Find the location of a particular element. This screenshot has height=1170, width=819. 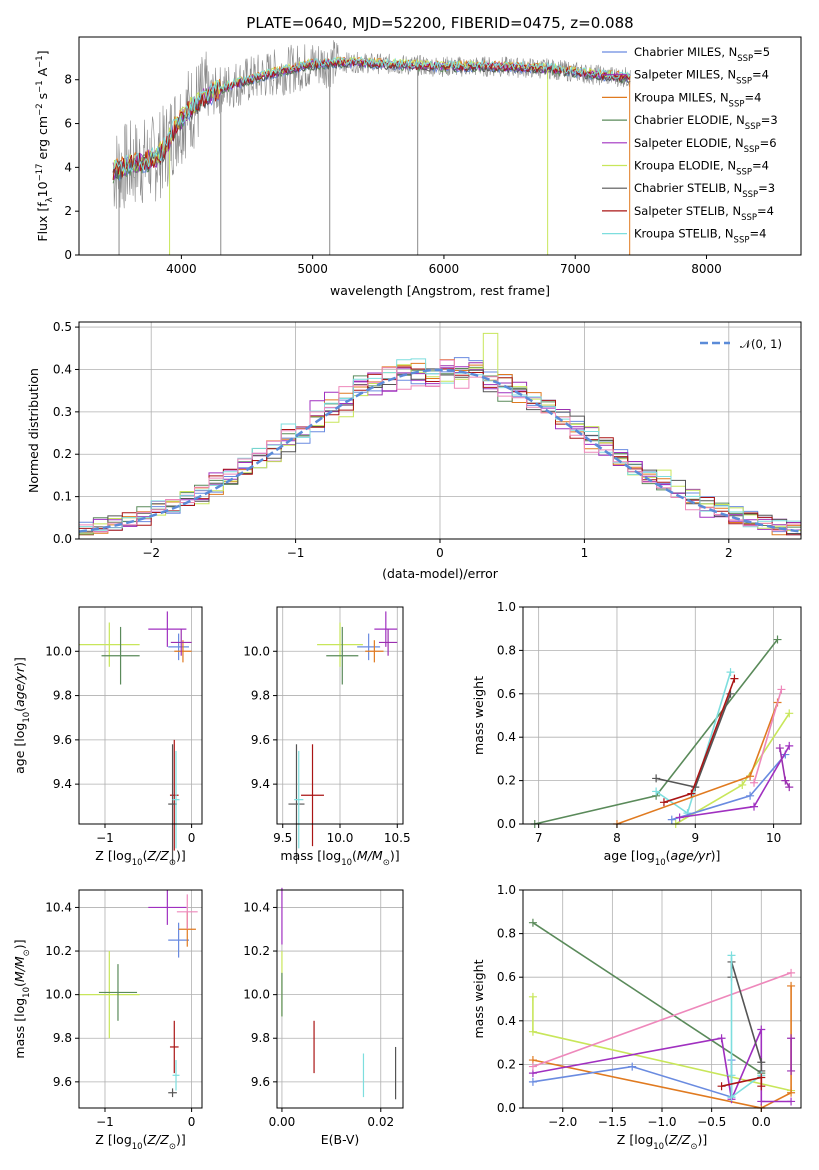

mass_vs_Z-frame is located at coordinates (140, 999).